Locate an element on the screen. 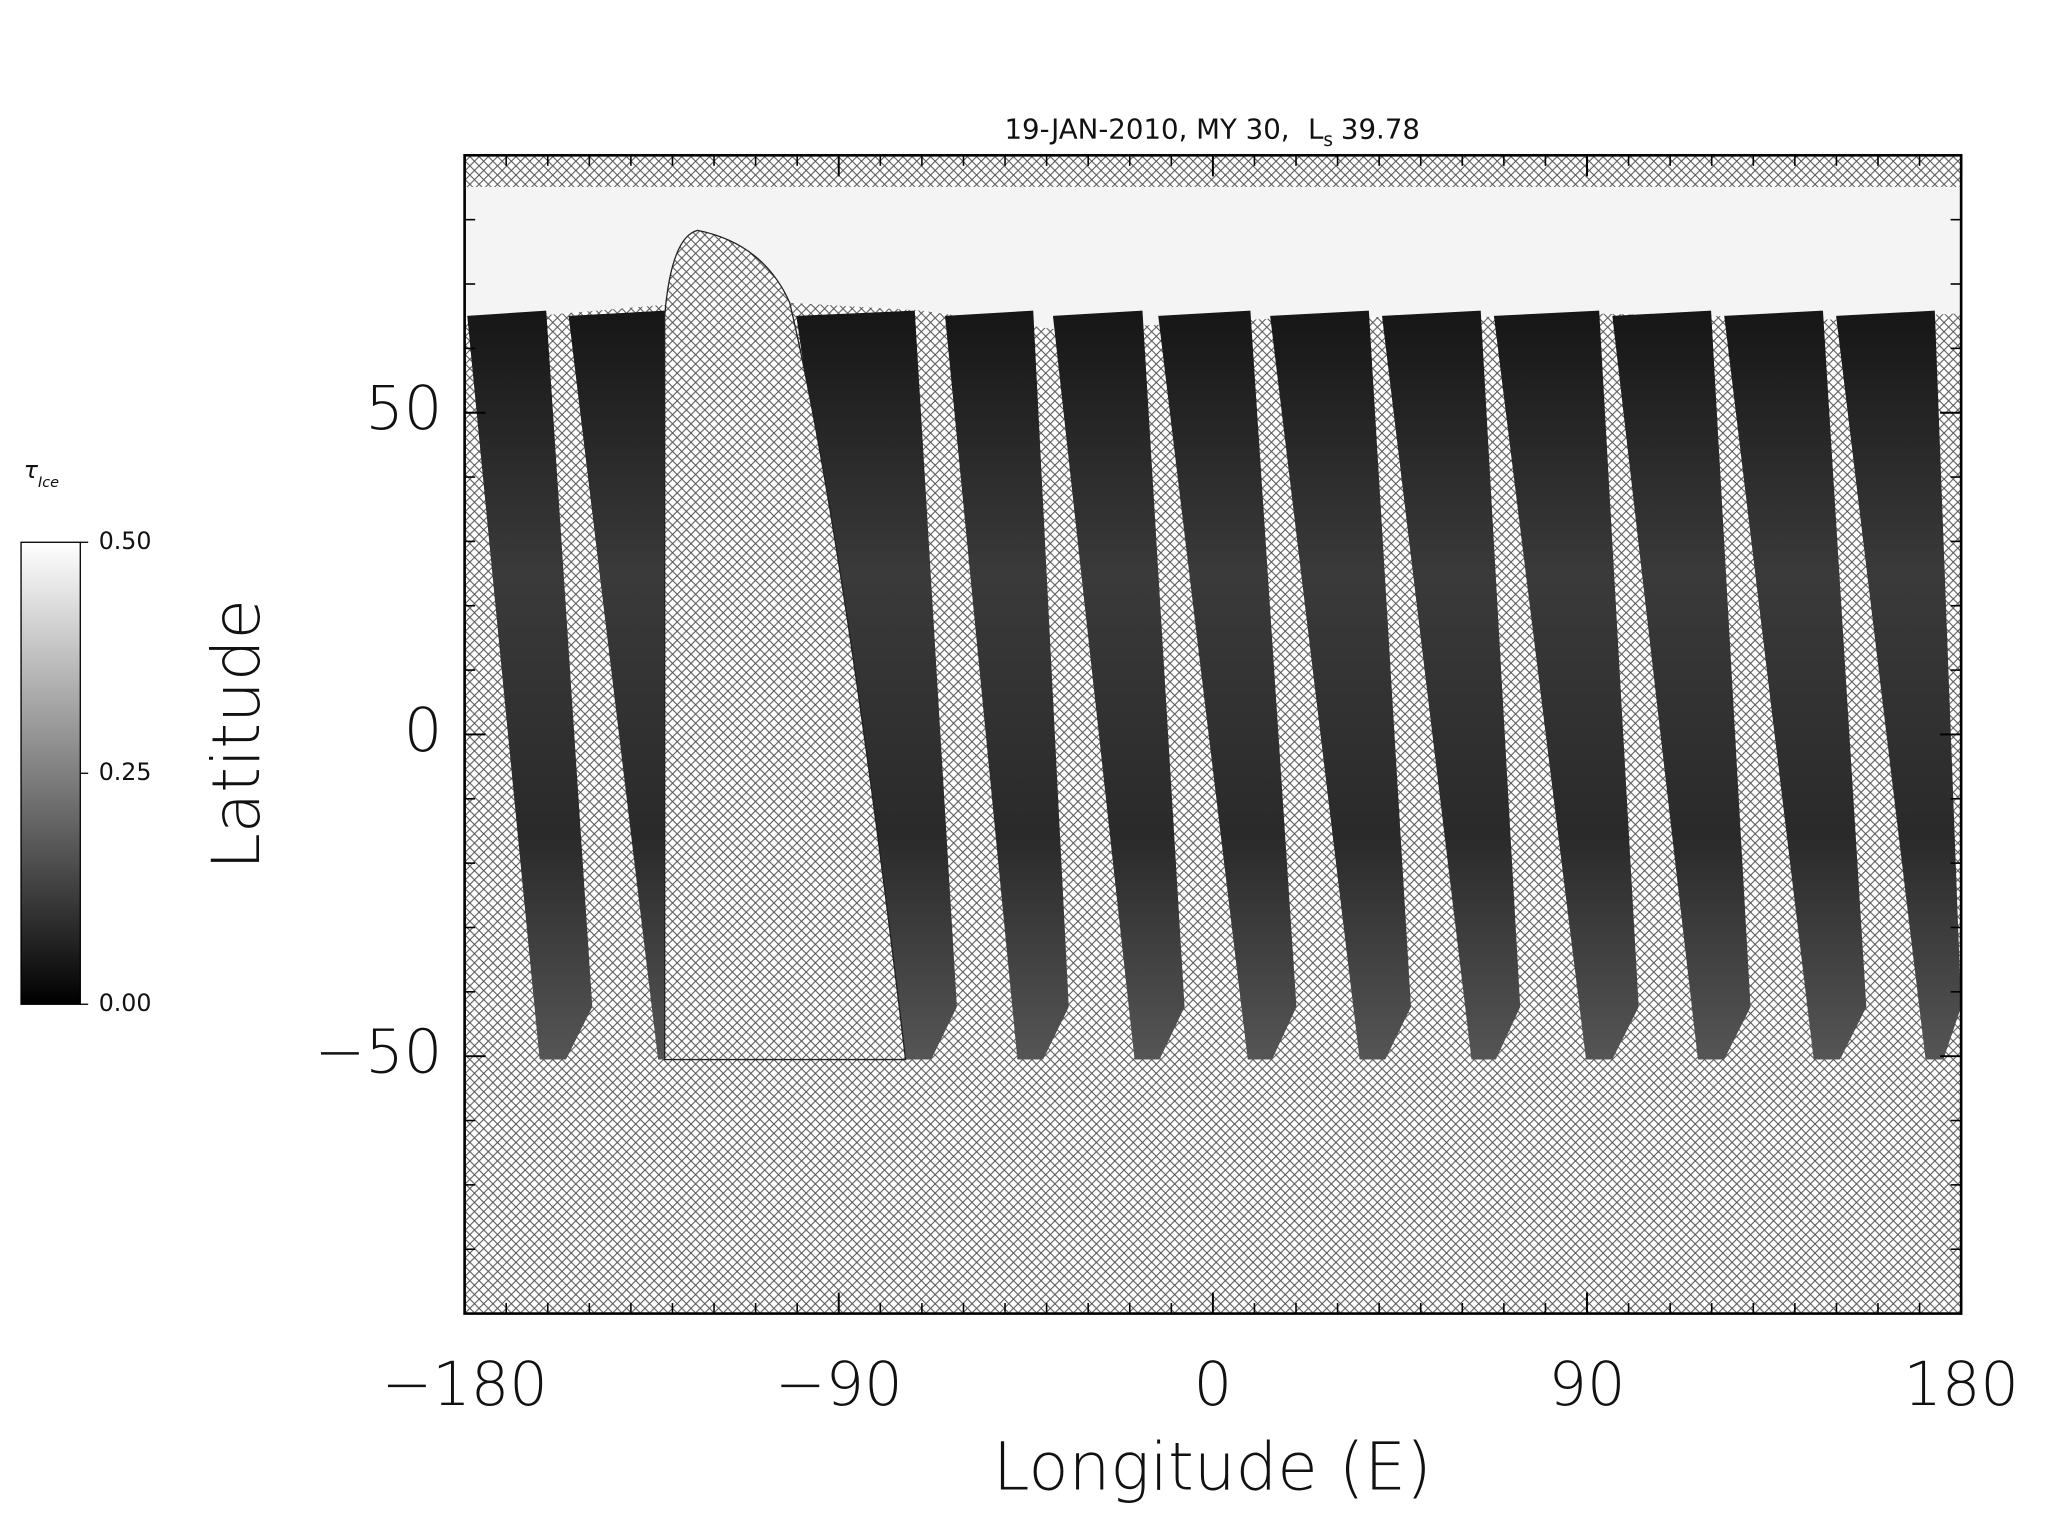 This screenshot has height=1536, width=2048. y-tick-label: 50 is located at coordinates (403, 409).